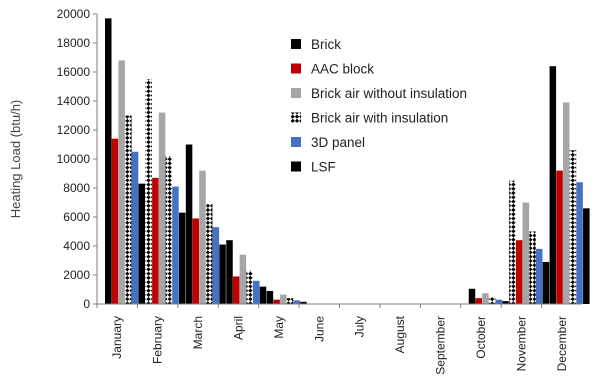 This screenshot has width=592, height=385. What do you see at coordinates (135, 227) in the screenshot?
I see `bar-3d-panel-january` at bounding box center [135, 227].